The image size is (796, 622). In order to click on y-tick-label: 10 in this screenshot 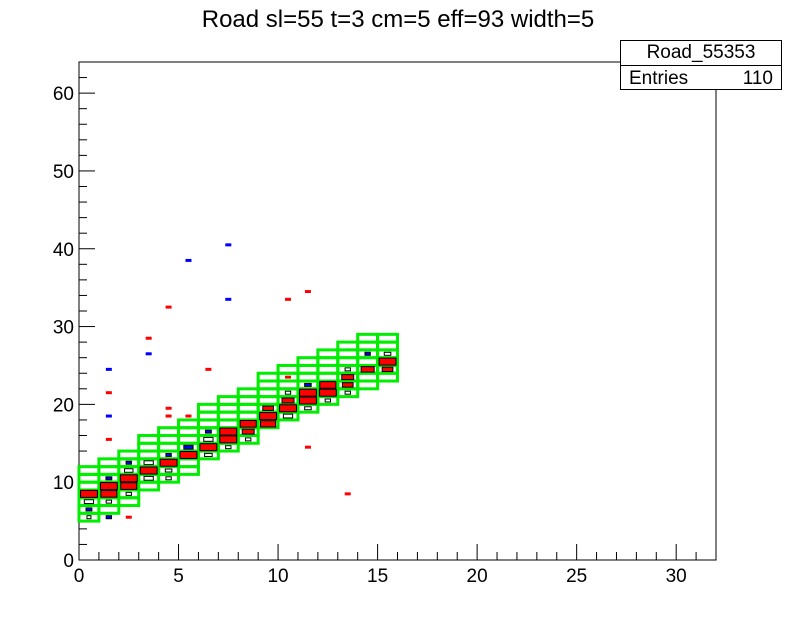, I will do `click(63, 483)`.